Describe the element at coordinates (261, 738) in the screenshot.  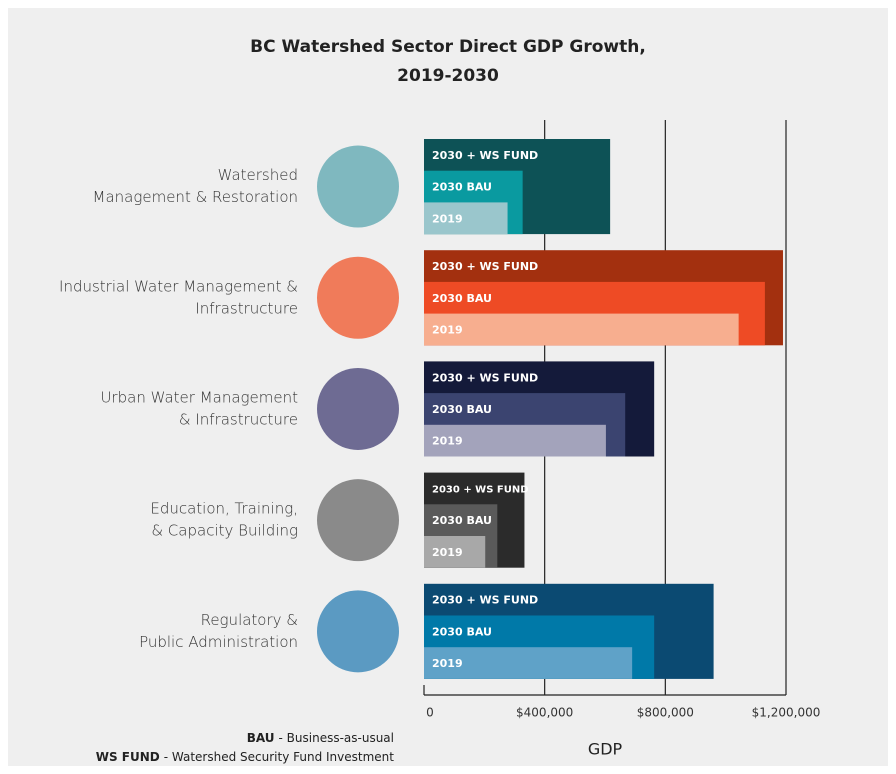
I see `note-term: BAU` at that location.